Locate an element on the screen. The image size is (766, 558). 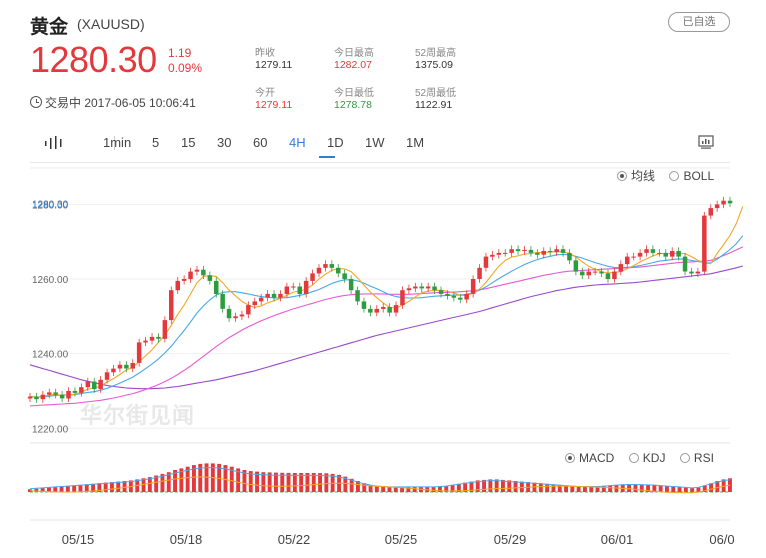
radio-checked-icon is located at coordinates (570, 458).